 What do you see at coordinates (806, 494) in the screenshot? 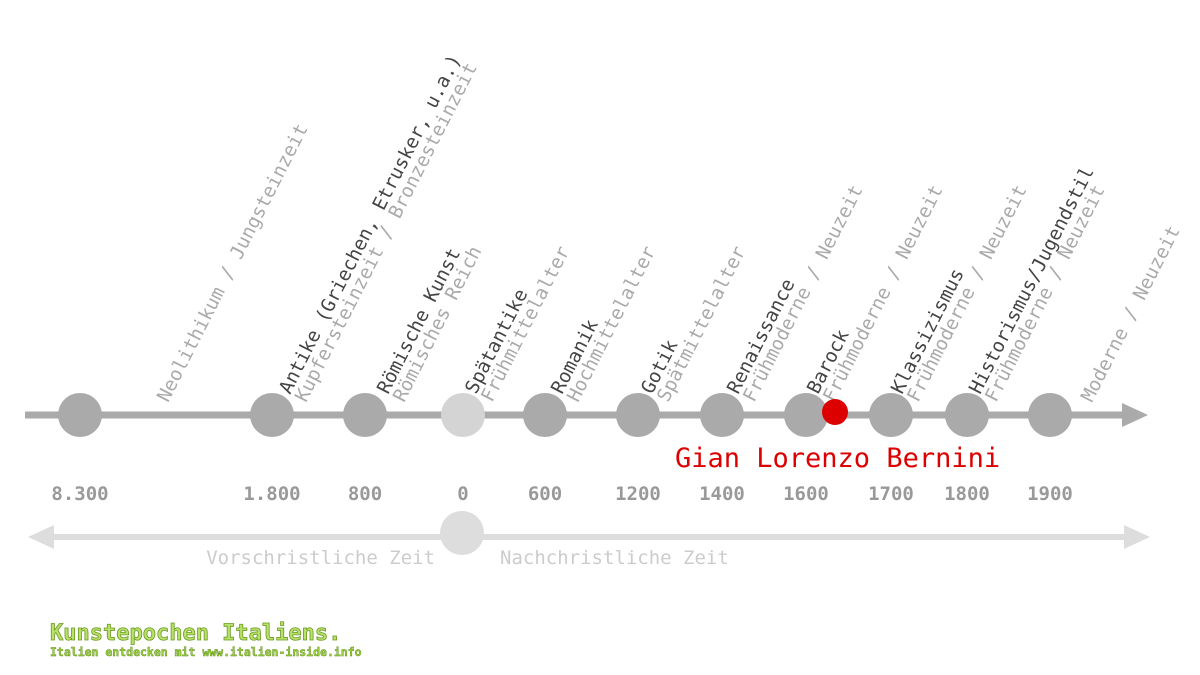
I see `epoch-year: 1600` at bounding box center [806, 494].